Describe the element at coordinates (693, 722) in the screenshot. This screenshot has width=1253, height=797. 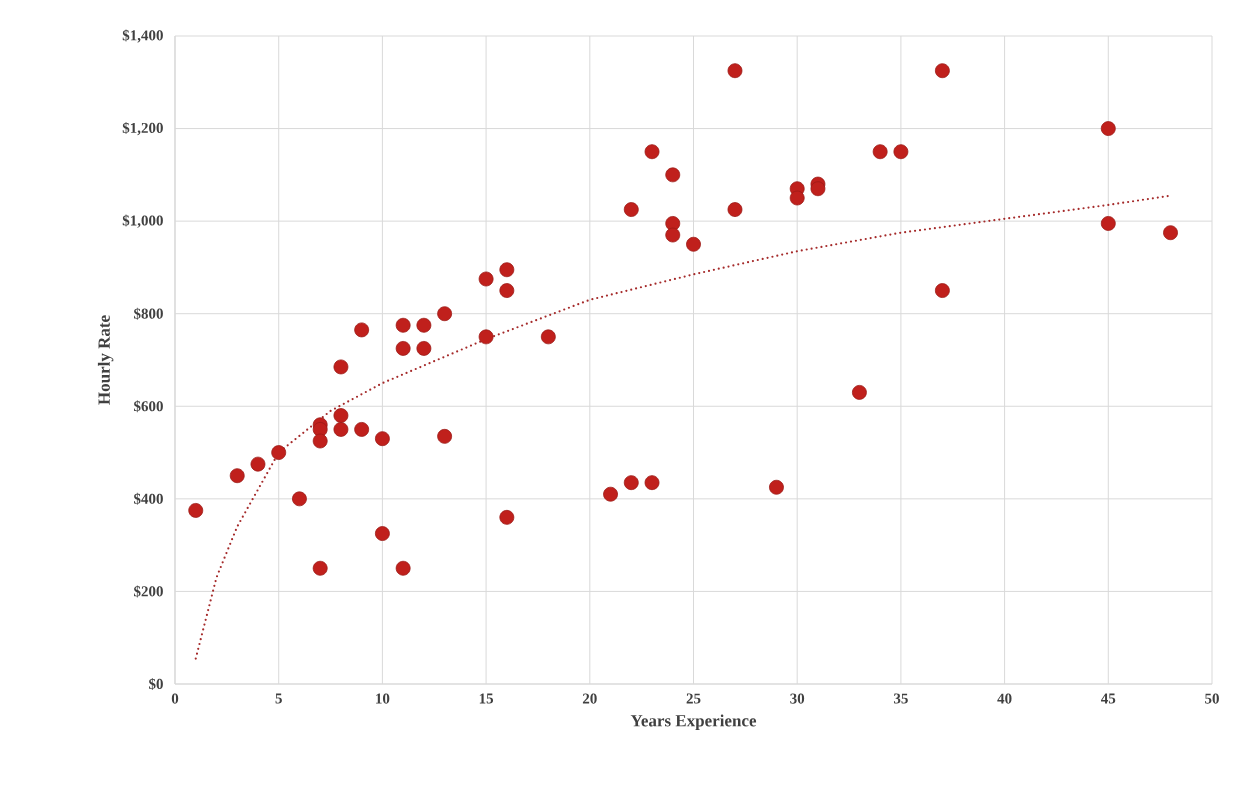
I see `x-axis-title: Years Experience` at that location.